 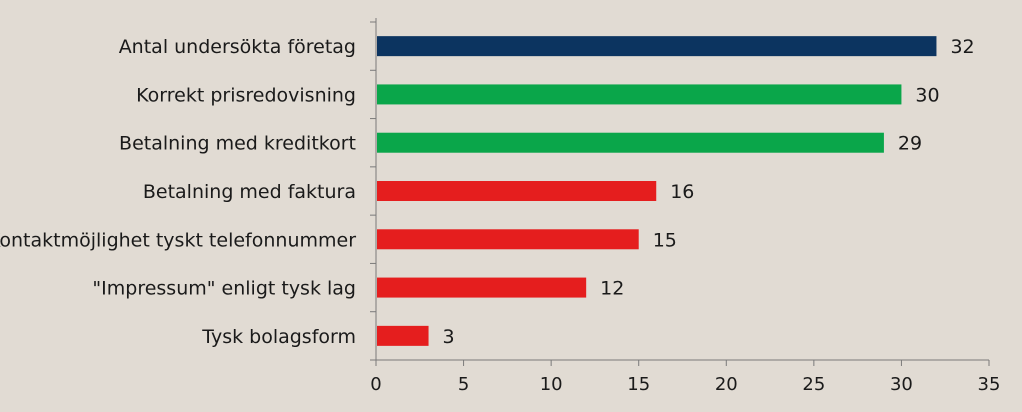 I want to click on category-label: Korrekt prisredovisning, so click(x=246, y=95).